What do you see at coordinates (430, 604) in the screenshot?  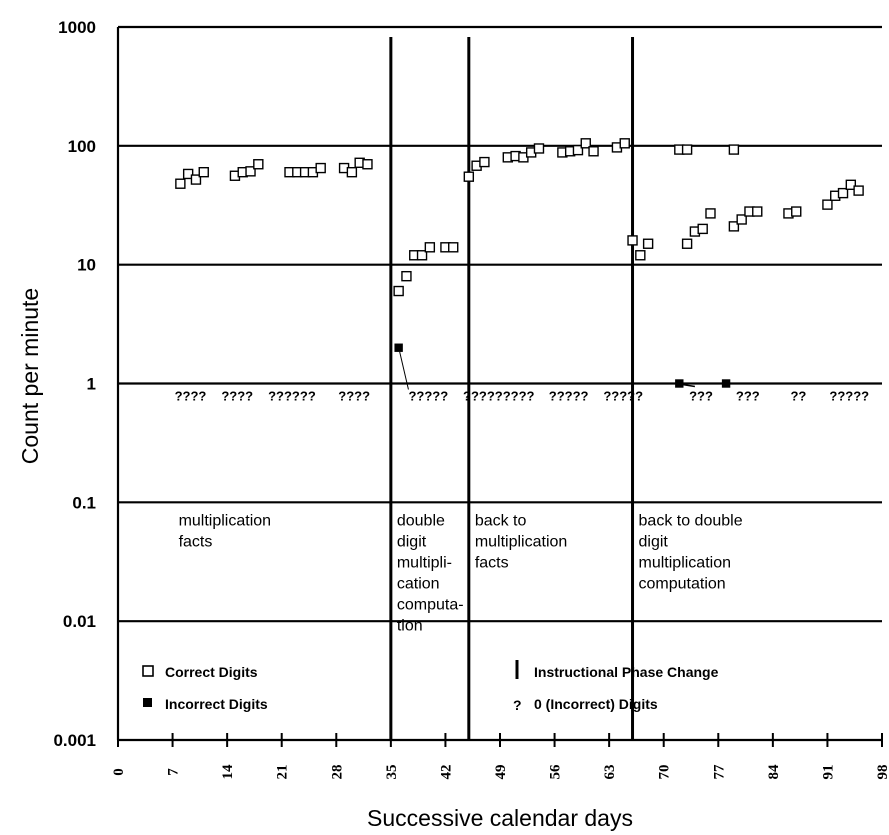 I see `phase-label-line: computa-` at bounding box center [430, 604].